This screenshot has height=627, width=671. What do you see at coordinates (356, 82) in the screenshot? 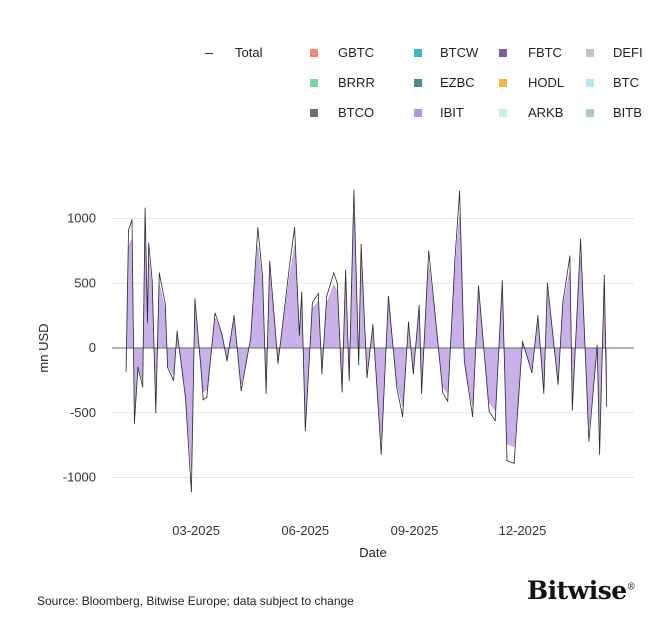
I see `legend-label-brrr: BRRR` at bounding box center [356, 82].